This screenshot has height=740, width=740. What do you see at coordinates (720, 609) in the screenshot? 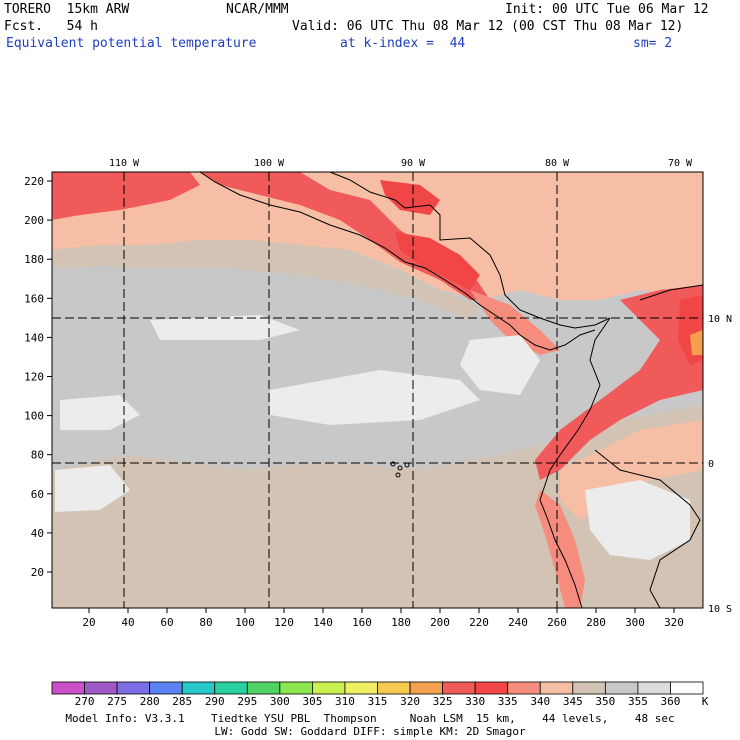
I see `lat-label: 10 S` at bounding box center [720, 609].